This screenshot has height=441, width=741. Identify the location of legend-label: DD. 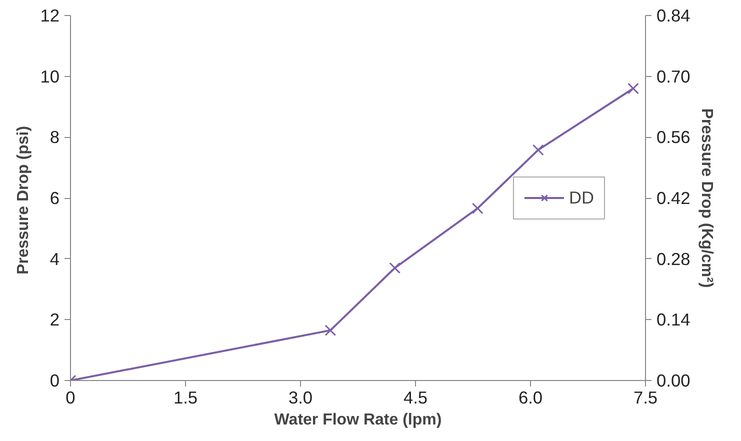
(581, 197).